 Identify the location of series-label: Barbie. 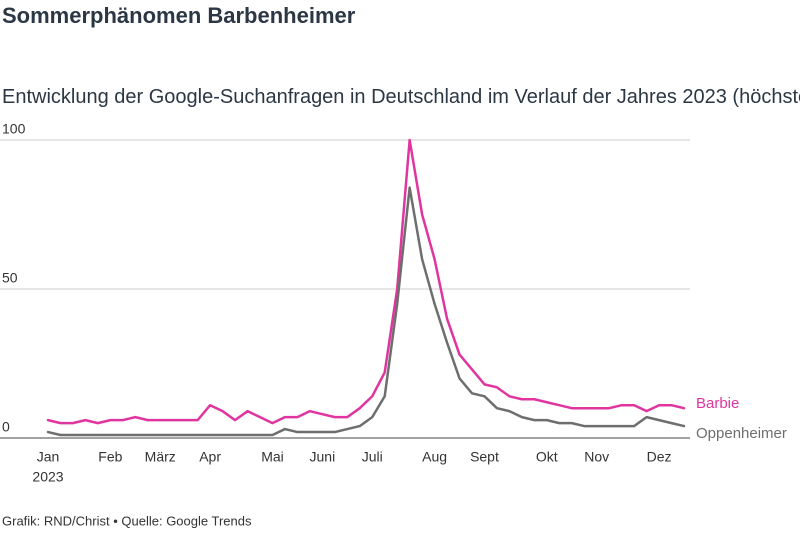
(717, 403).